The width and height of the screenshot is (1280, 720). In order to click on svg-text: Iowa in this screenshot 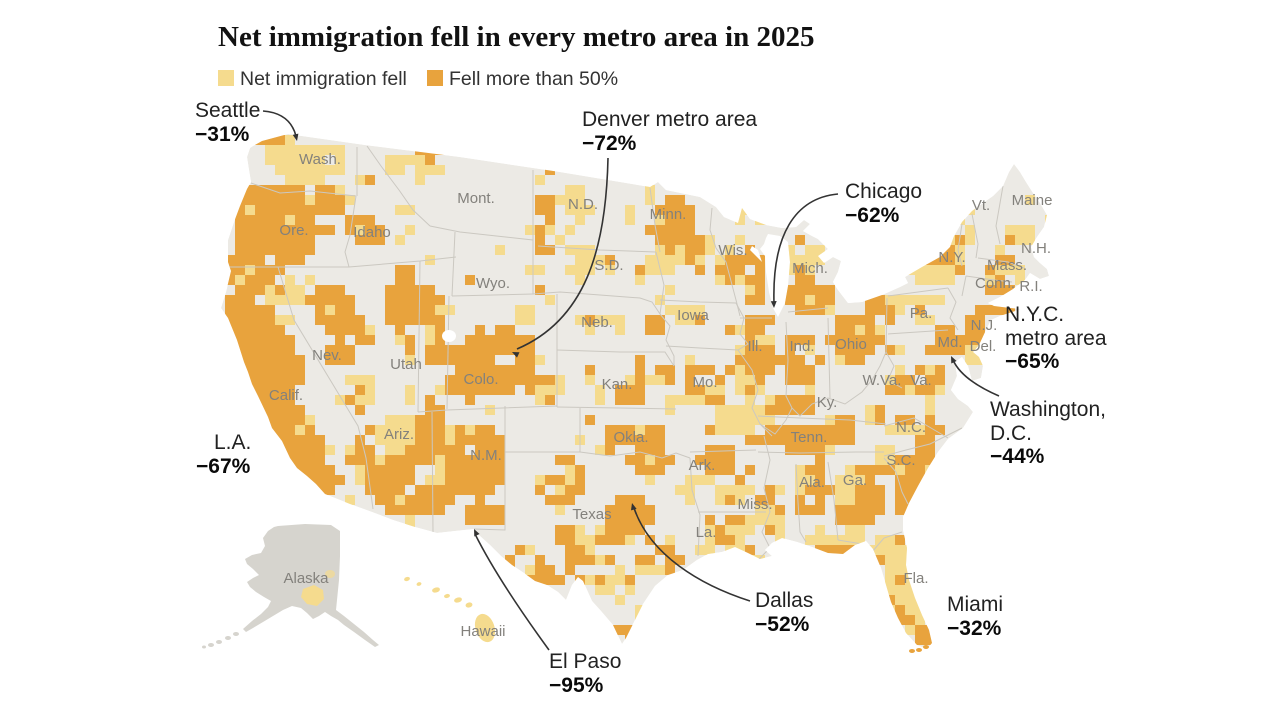, I will do `click(693, 315)`.